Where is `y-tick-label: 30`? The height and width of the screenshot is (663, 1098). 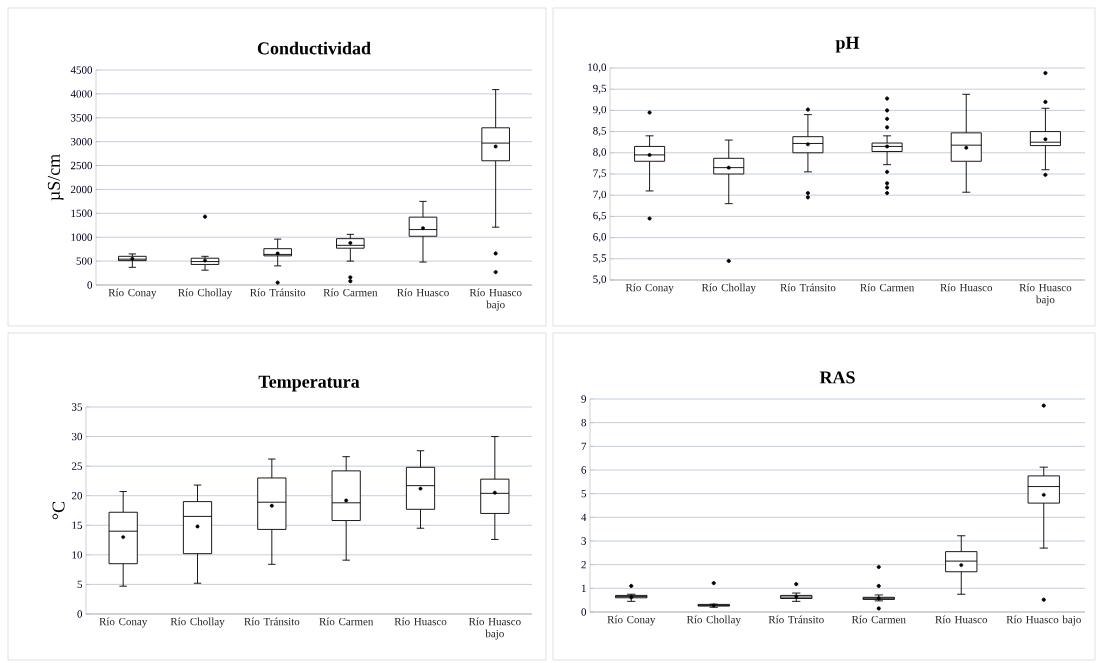 y-tick-label: 30 is located at coordinates (77, 436).